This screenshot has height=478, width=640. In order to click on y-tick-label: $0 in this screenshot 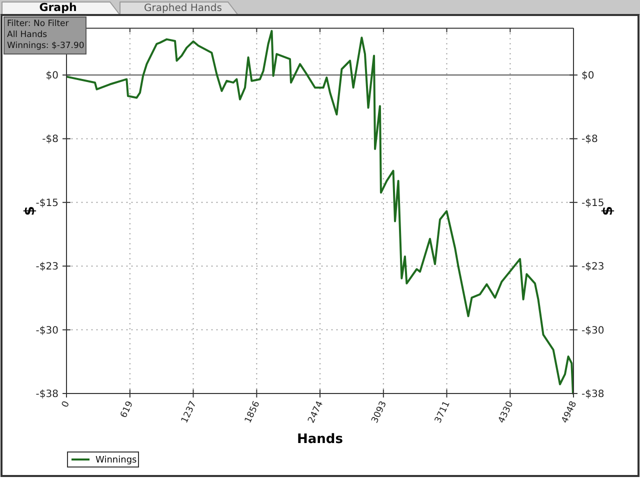, I will do `click(52, 76)`.